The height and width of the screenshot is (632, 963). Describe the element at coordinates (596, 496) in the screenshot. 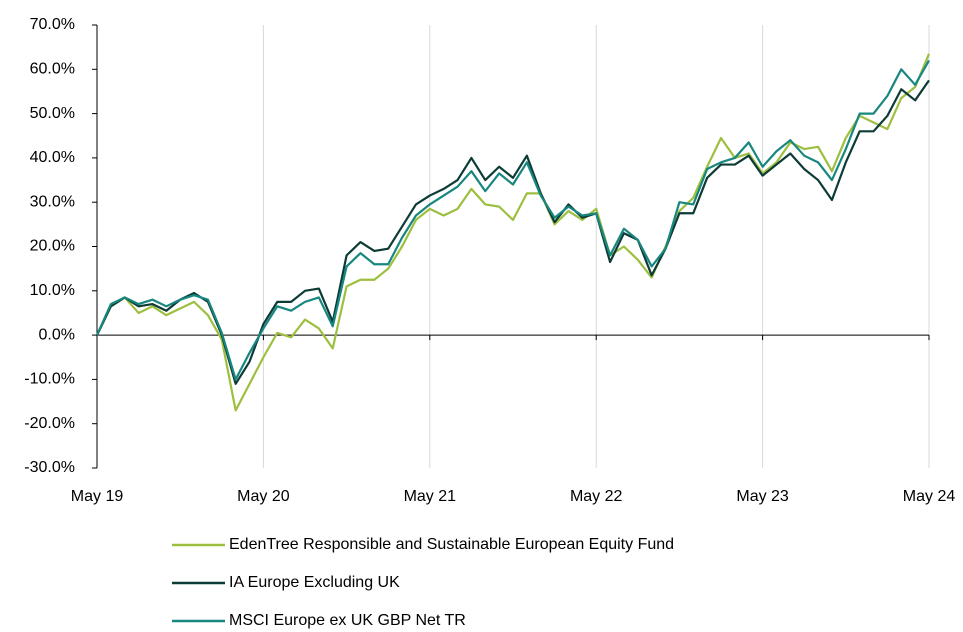

I see `x-tick-label: May 22` at that location.